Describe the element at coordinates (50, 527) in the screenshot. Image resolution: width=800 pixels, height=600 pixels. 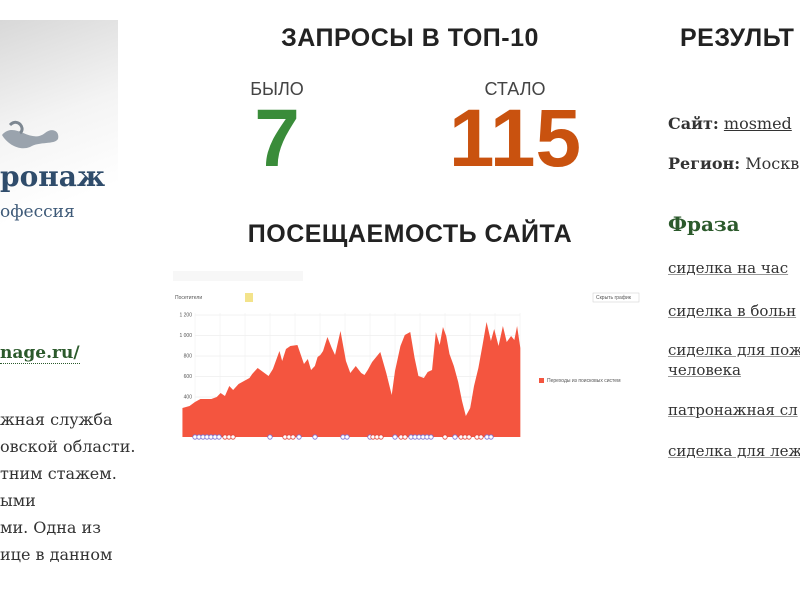
I see `description-line: ми. Одна из` at that location.